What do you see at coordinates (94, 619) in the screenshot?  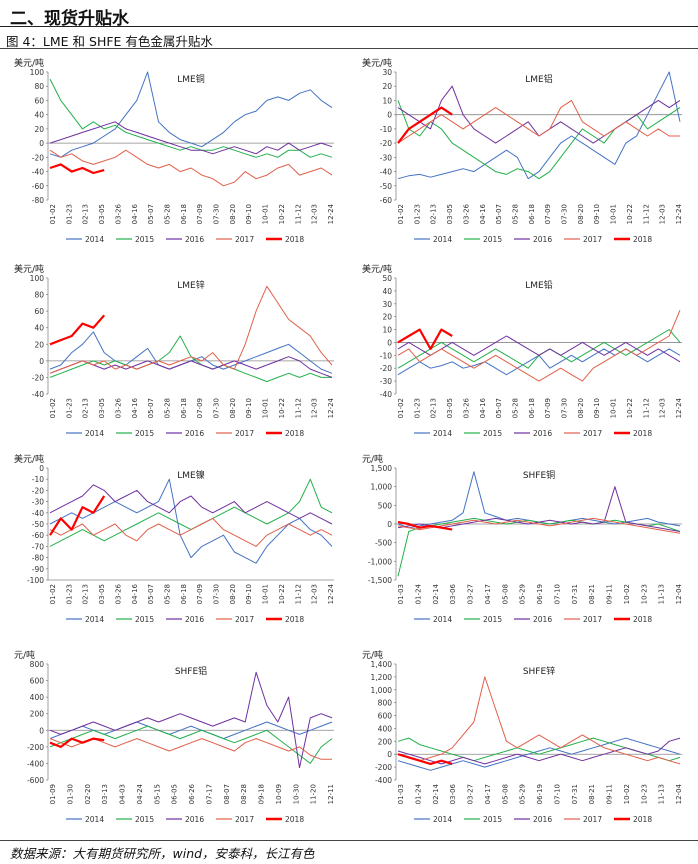 I see `legend-label-2014: 2014` at bounding box center [94, 619].